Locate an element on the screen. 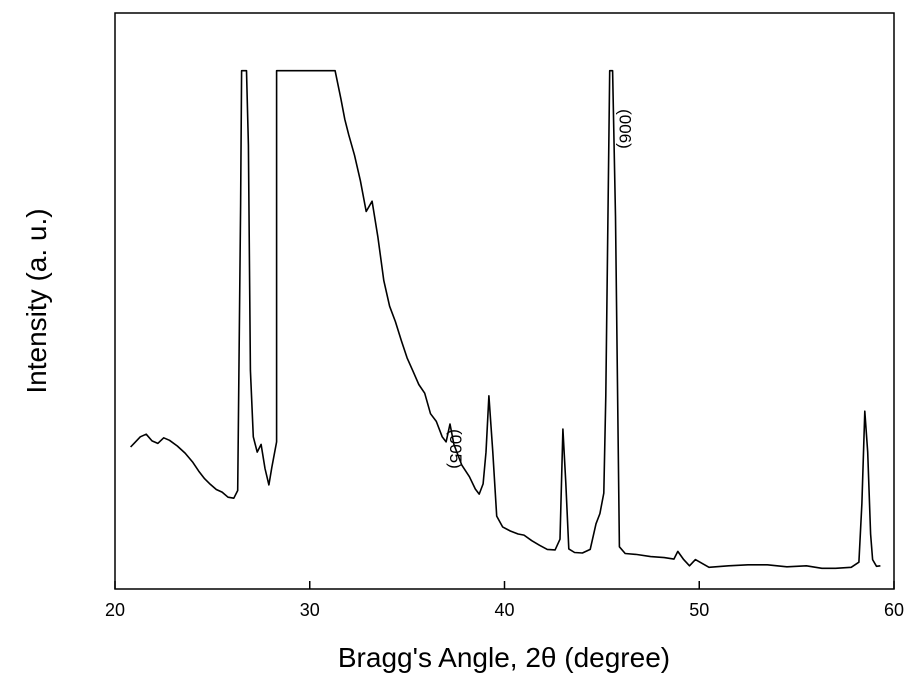  x-axis-tick-labels: 20 30 40 50 60 is located at coordinates (504, 610).